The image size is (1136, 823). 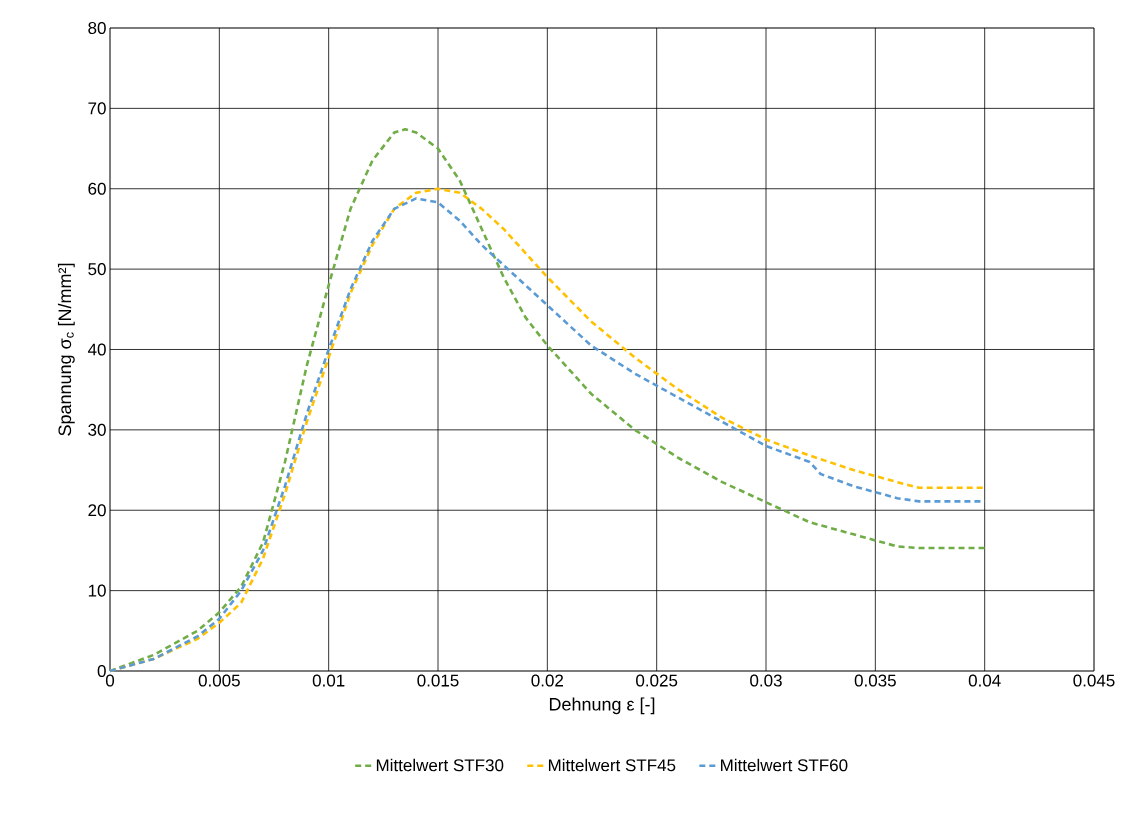 What do you see at coordinates (1094, 680) in the screenshot?
I see `x-tick-label: 0.045` at bounding box center [1094, 680].